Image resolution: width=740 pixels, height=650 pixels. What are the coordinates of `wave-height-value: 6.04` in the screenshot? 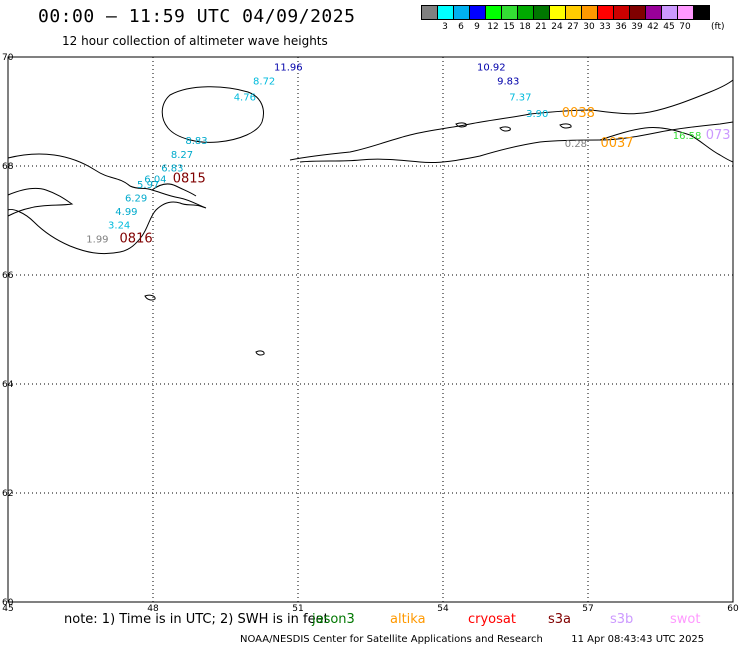 It's located at (155, 179).